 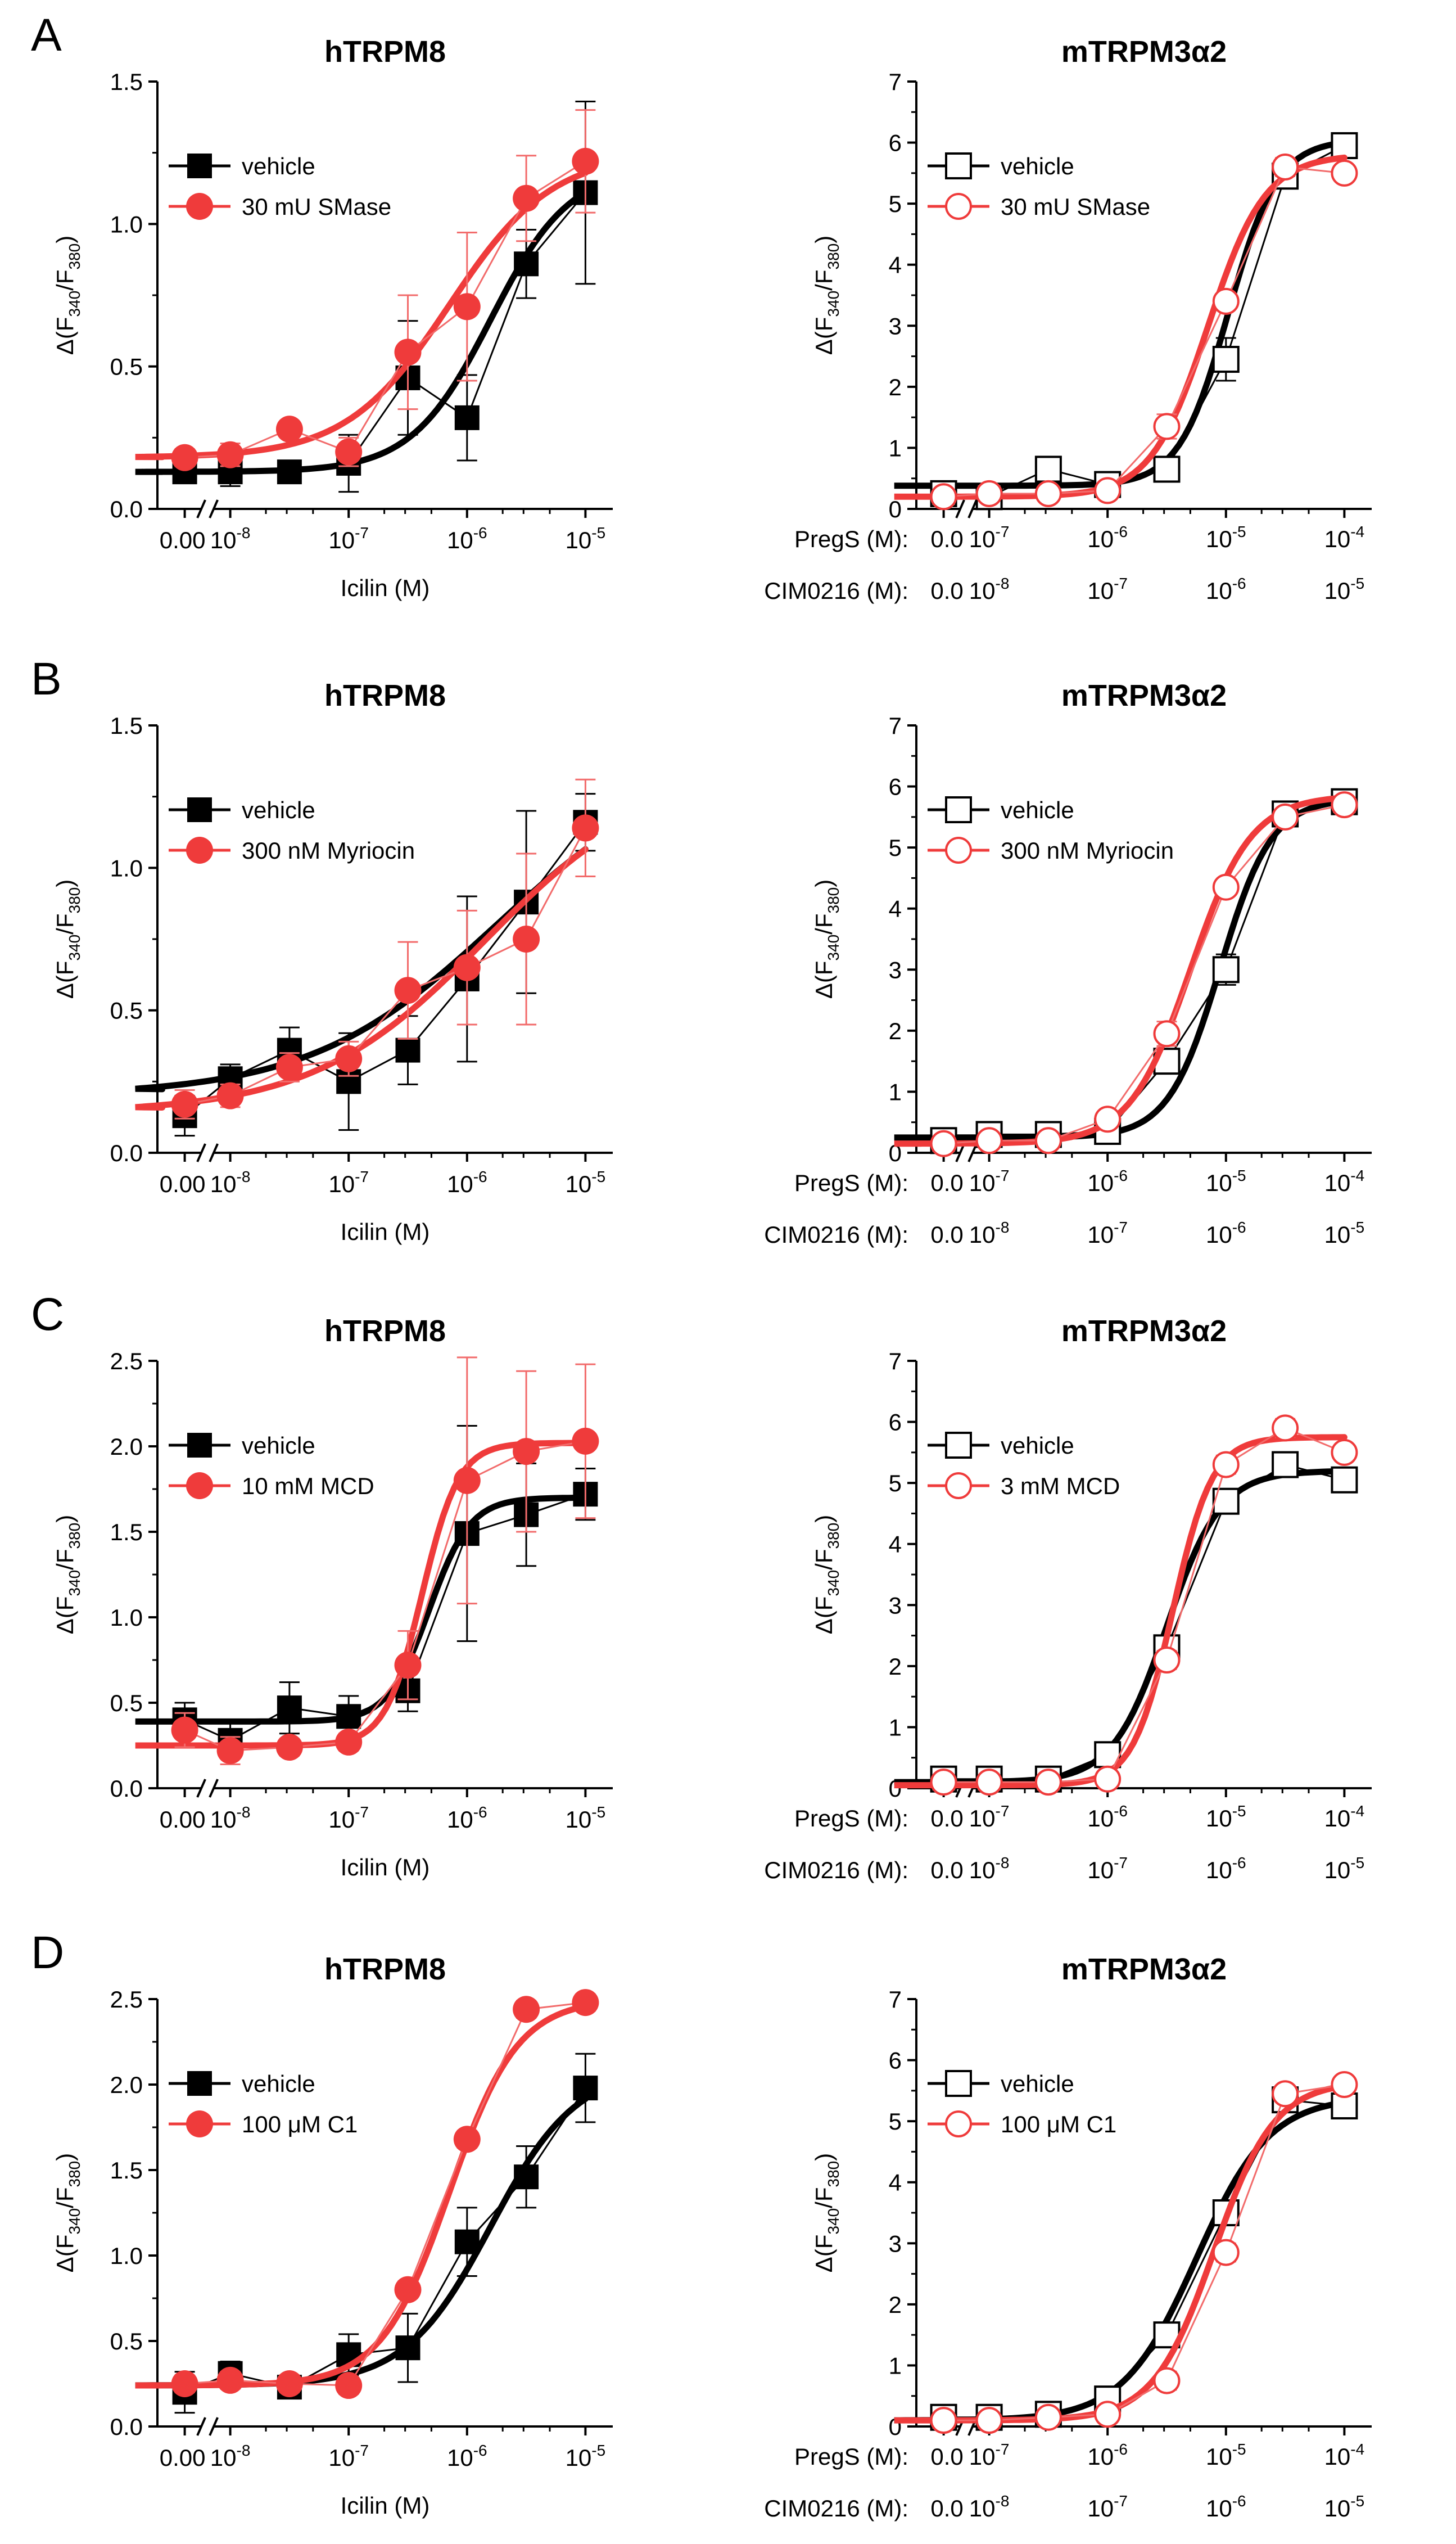 What do you see at coordinates (1003, 531) in the screenshot?
I see `x-tick-label-exp: -7` at bounding box center [1003, 531].